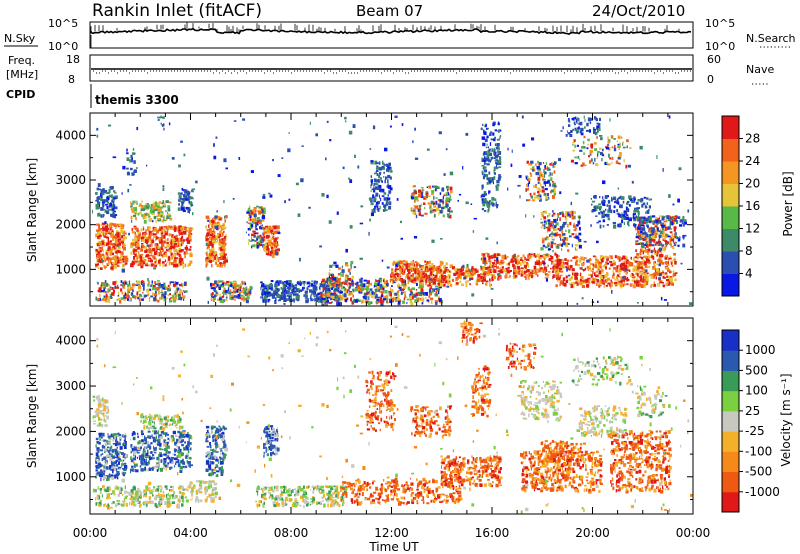 Image resolution: width=800 pixels, height=554 pixels. Describe the element at coordinates (391, 31) in the screenshot. I see `sky-trace-line` at that location.